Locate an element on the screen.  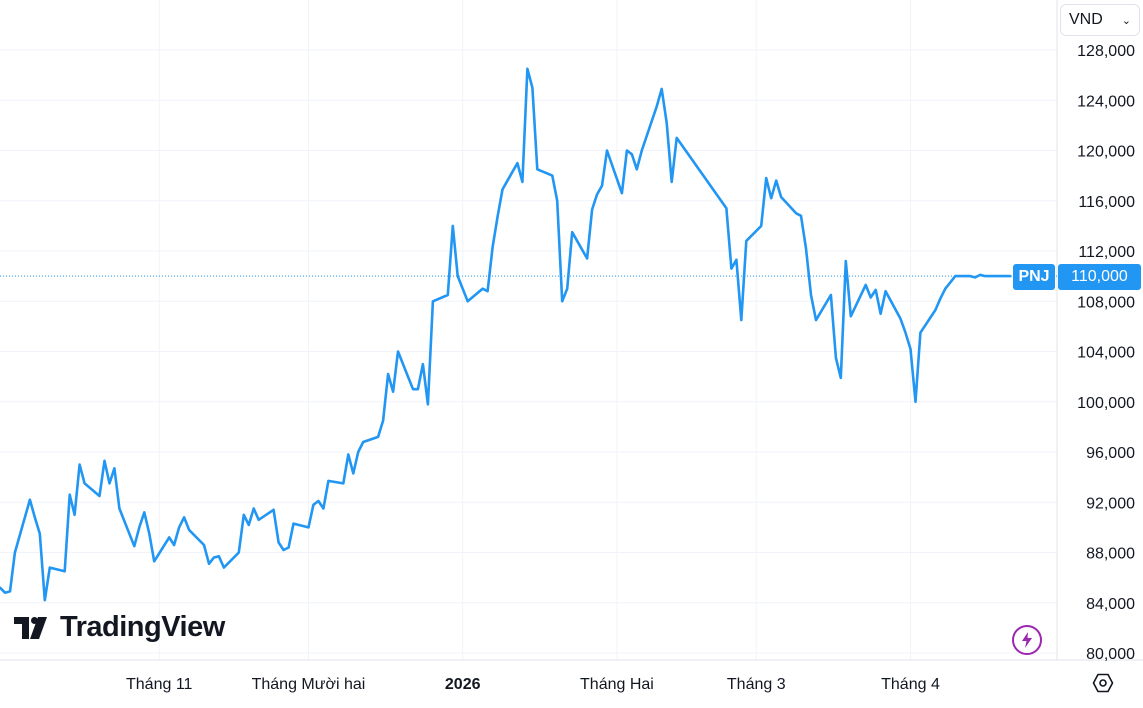
x-tick-label: Tháng 11 is located at coordinates (159, 684).